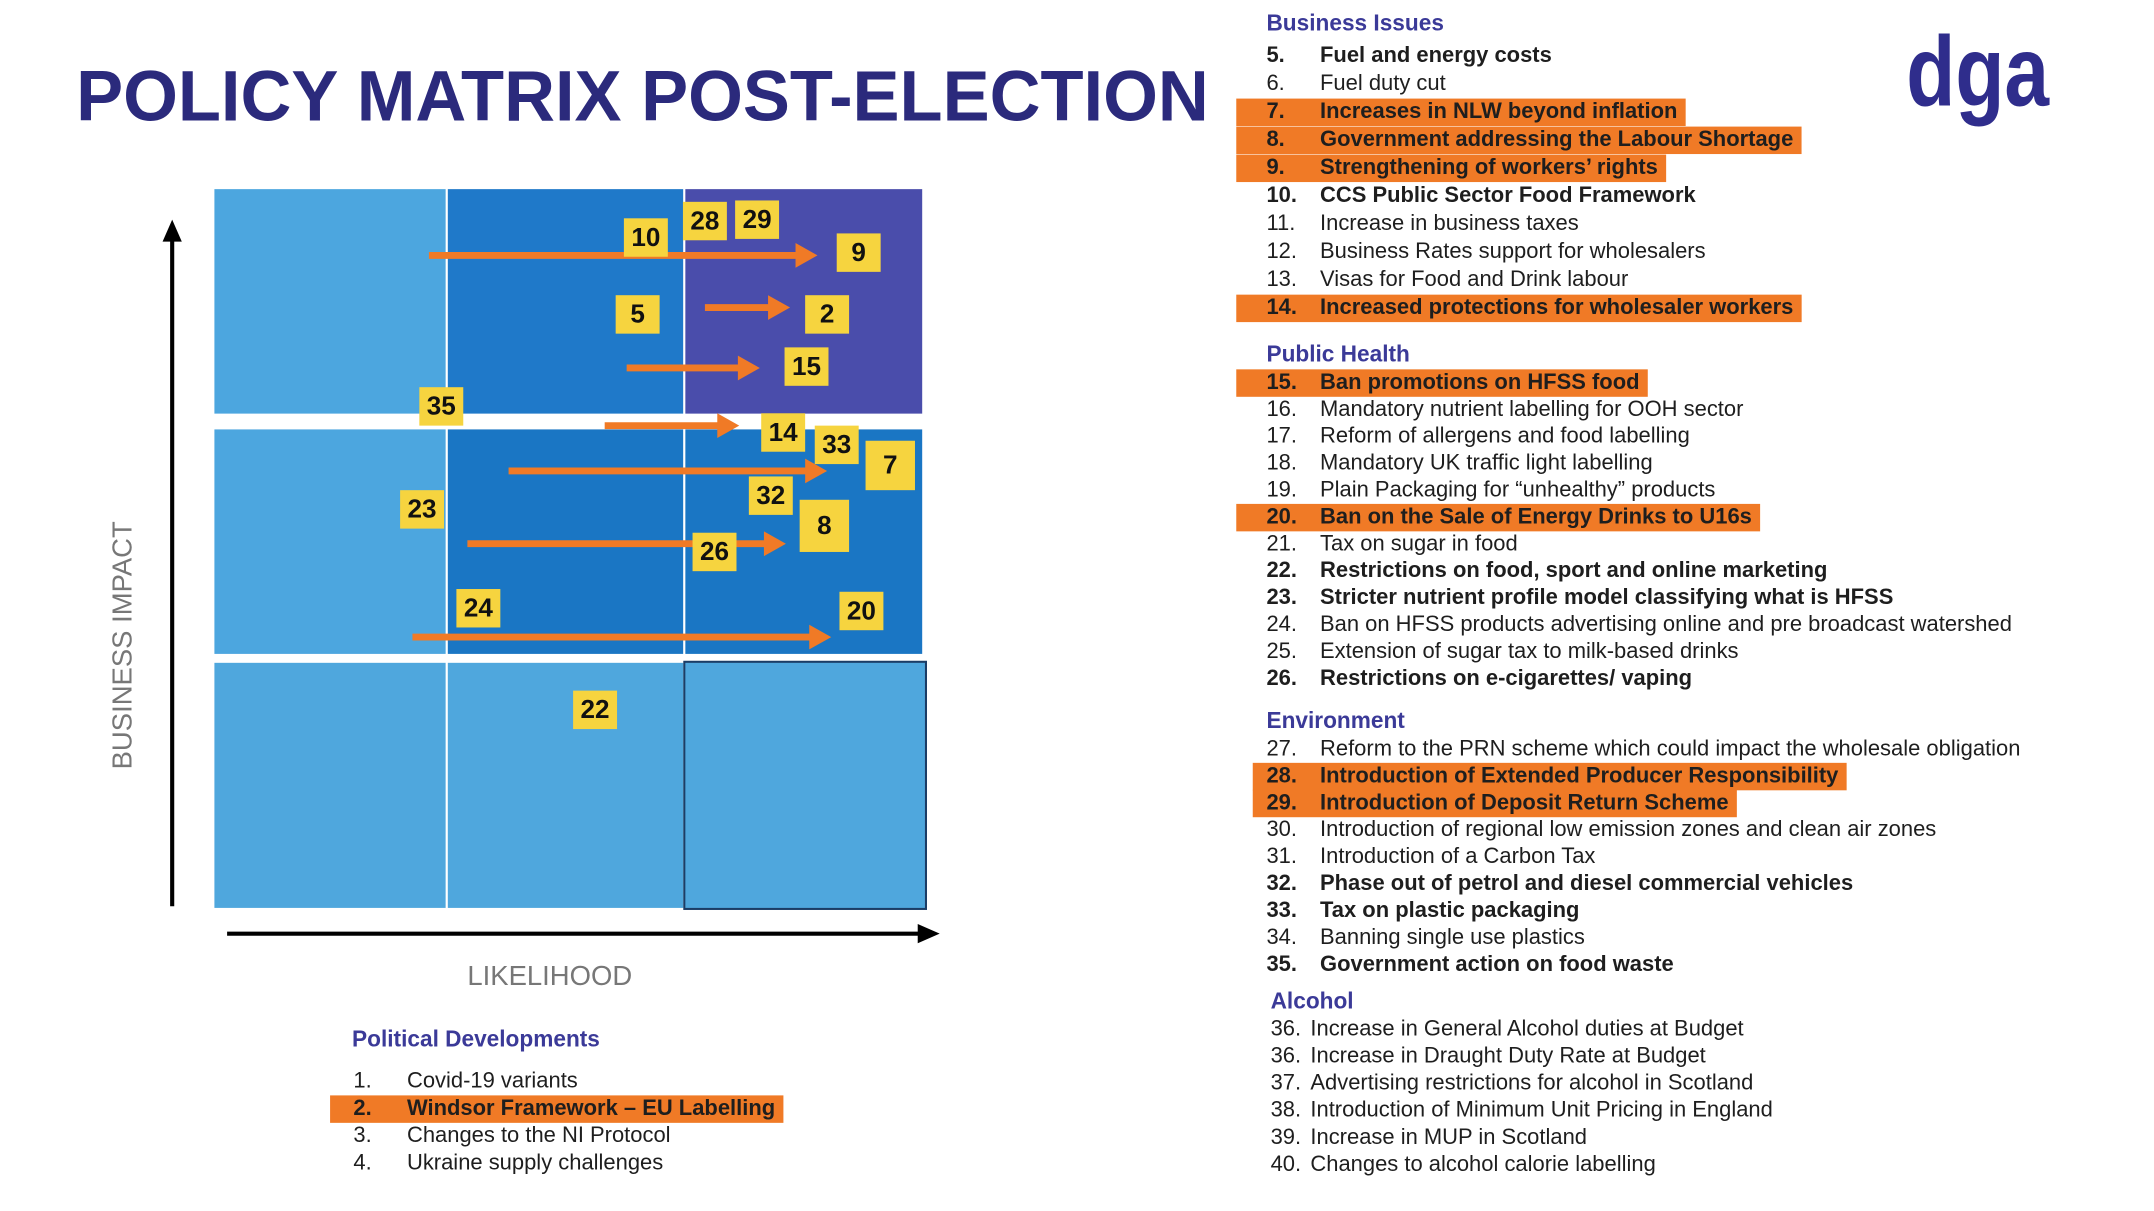 This screenshot has height=1211, width=2154. Describe the element at coordinates (362, 1161) in the screenshot. I see `item-number: 4.` at that location.